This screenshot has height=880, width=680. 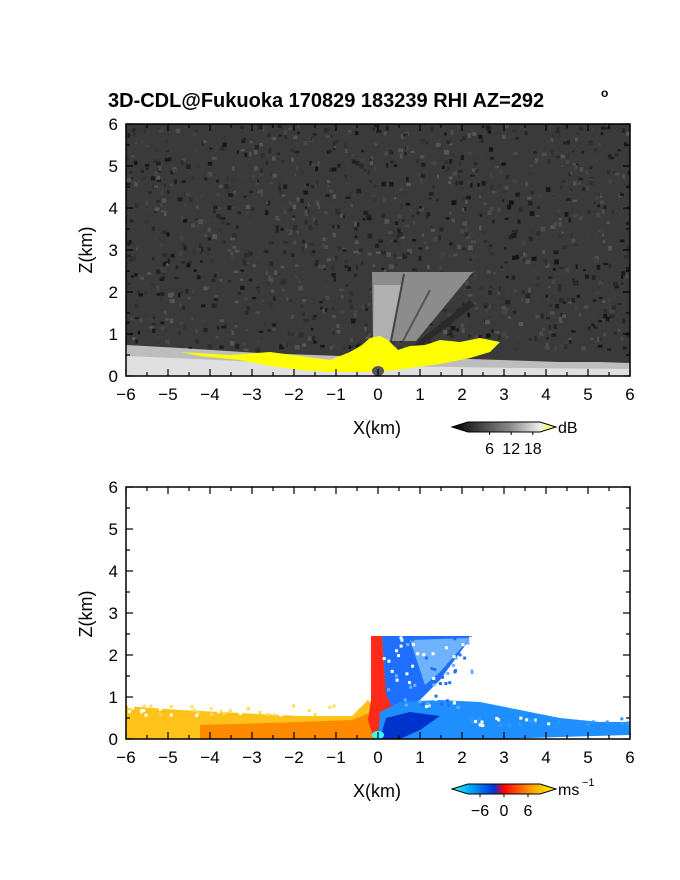 What do you see at coordinates (502, 807) in the screenshot?
I see `velocity-colorbar-ticks: −6 0 6` at bounding box center [502, 807].